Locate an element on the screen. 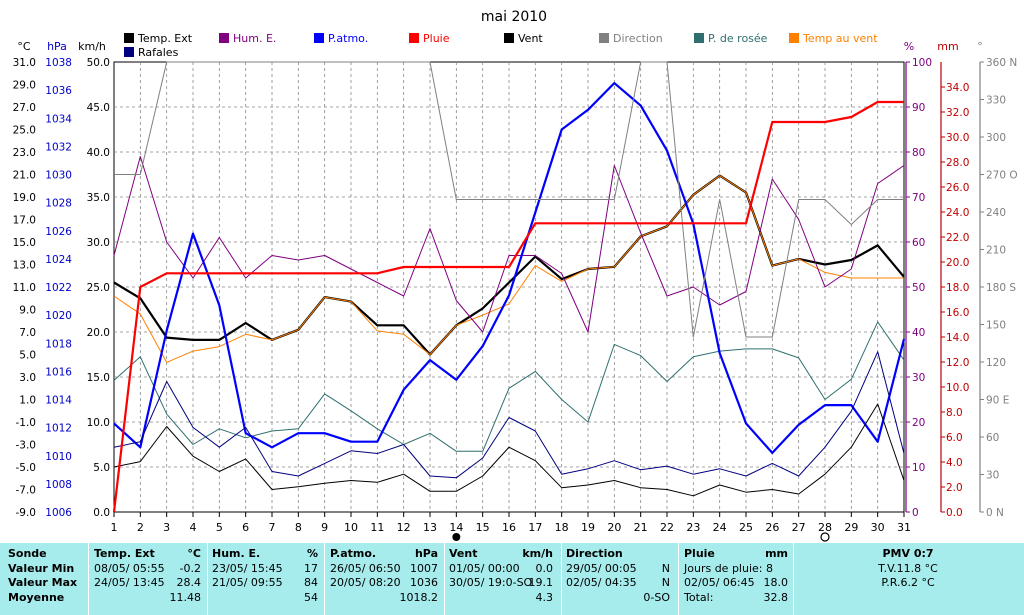 This screenshot has height=615, width=1024. axis-tick-label: 1010 is located at coordinates (58, 457).